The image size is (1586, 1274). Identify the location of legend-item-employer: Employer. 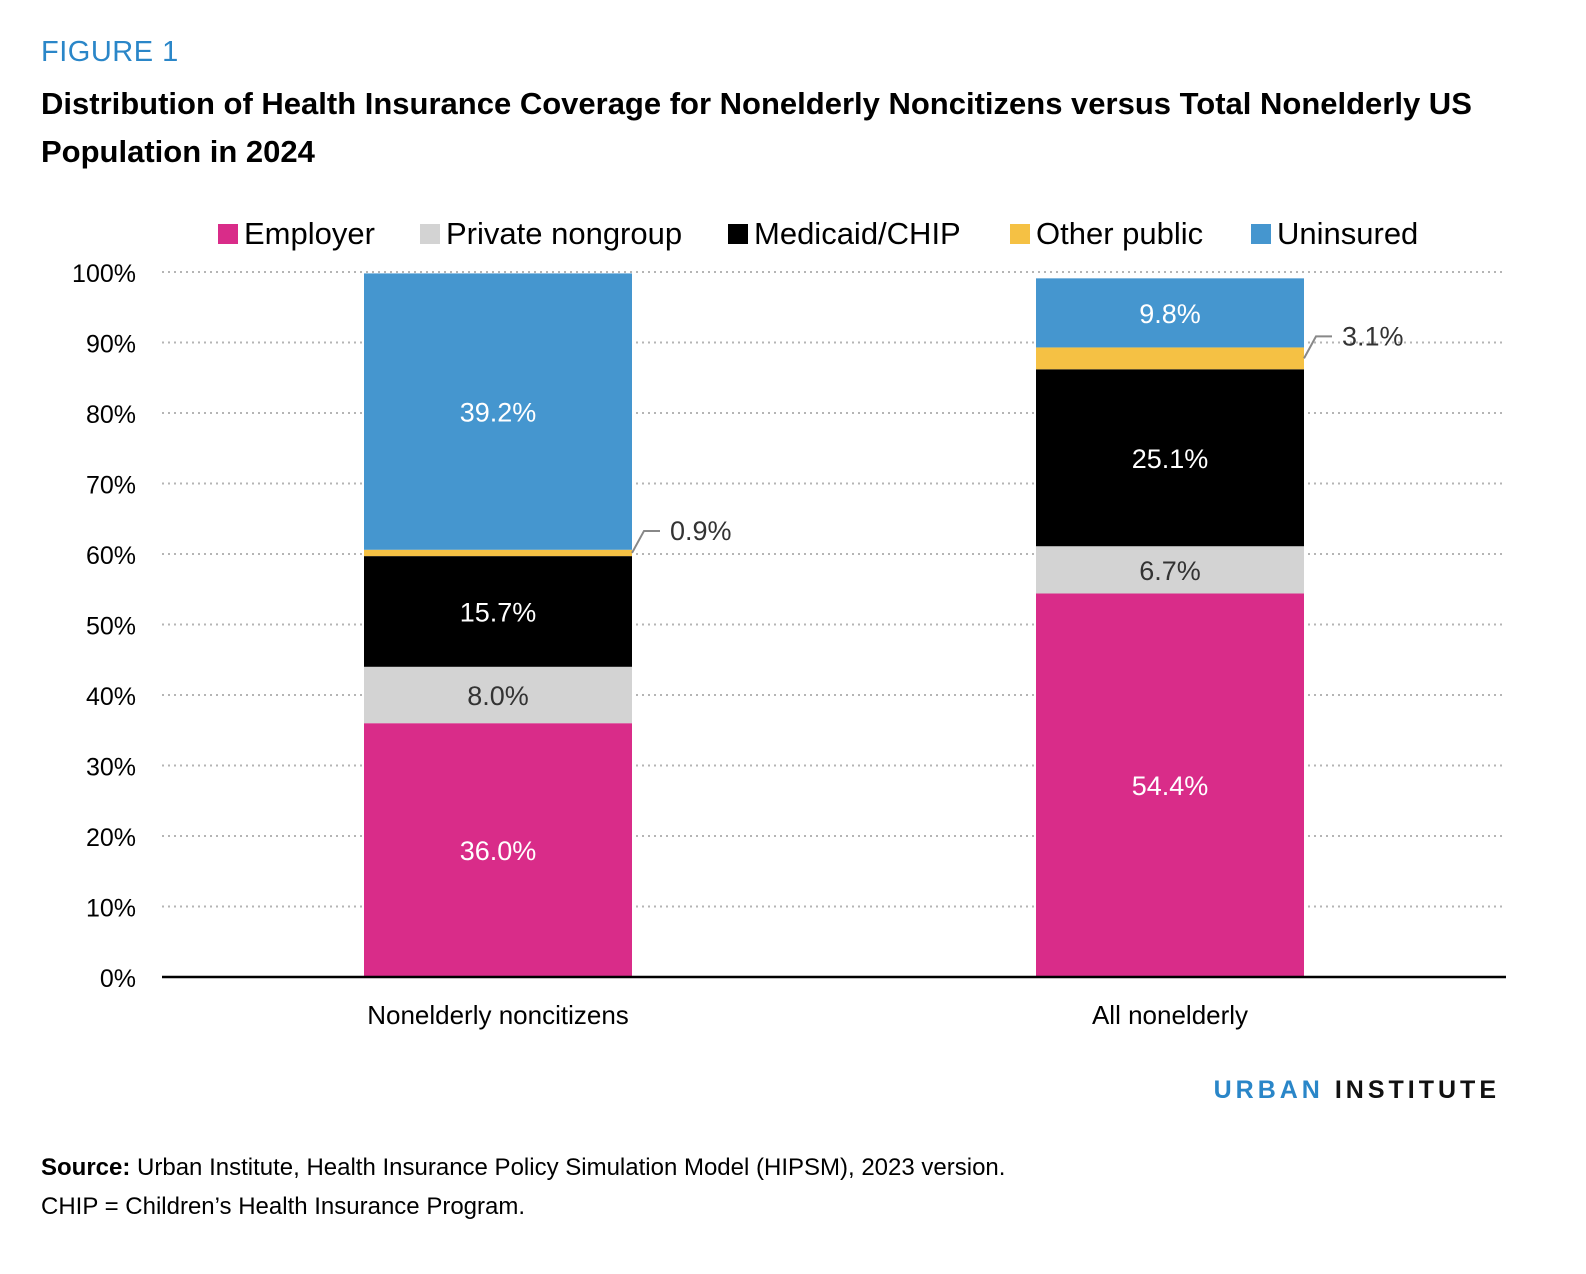
(296, 234).